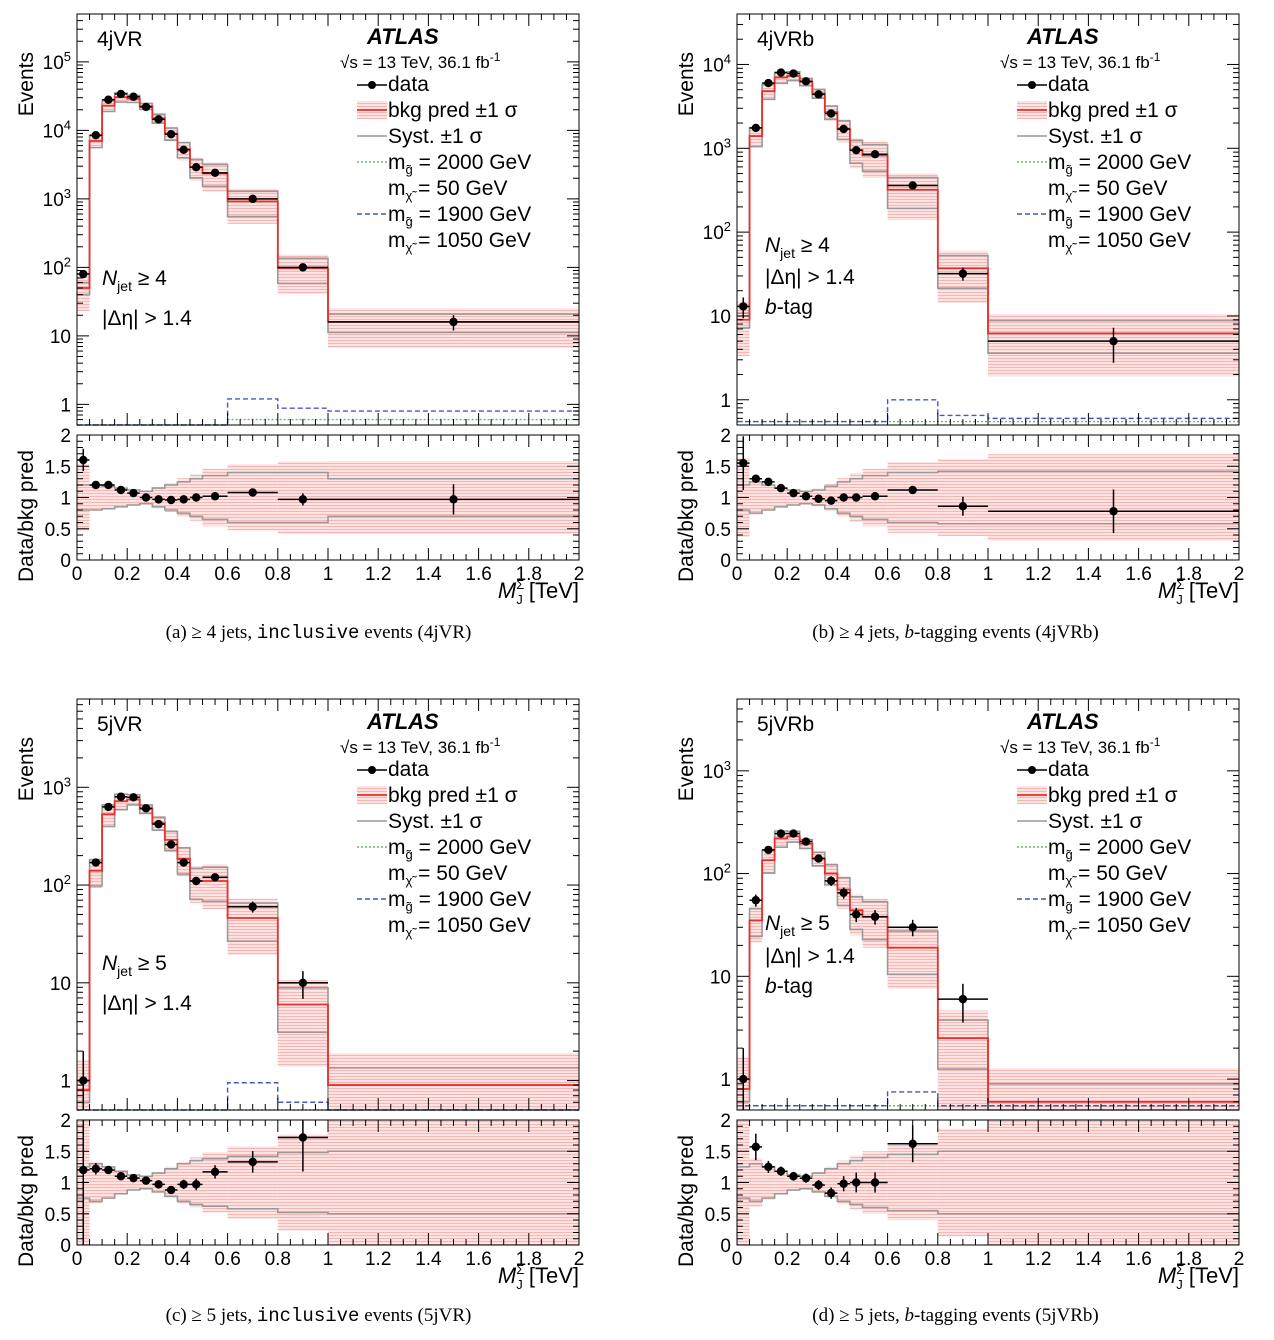 This screenshot has height=1340, width=1274. I want to click on y-axis-title: Events, so click(26, 769).